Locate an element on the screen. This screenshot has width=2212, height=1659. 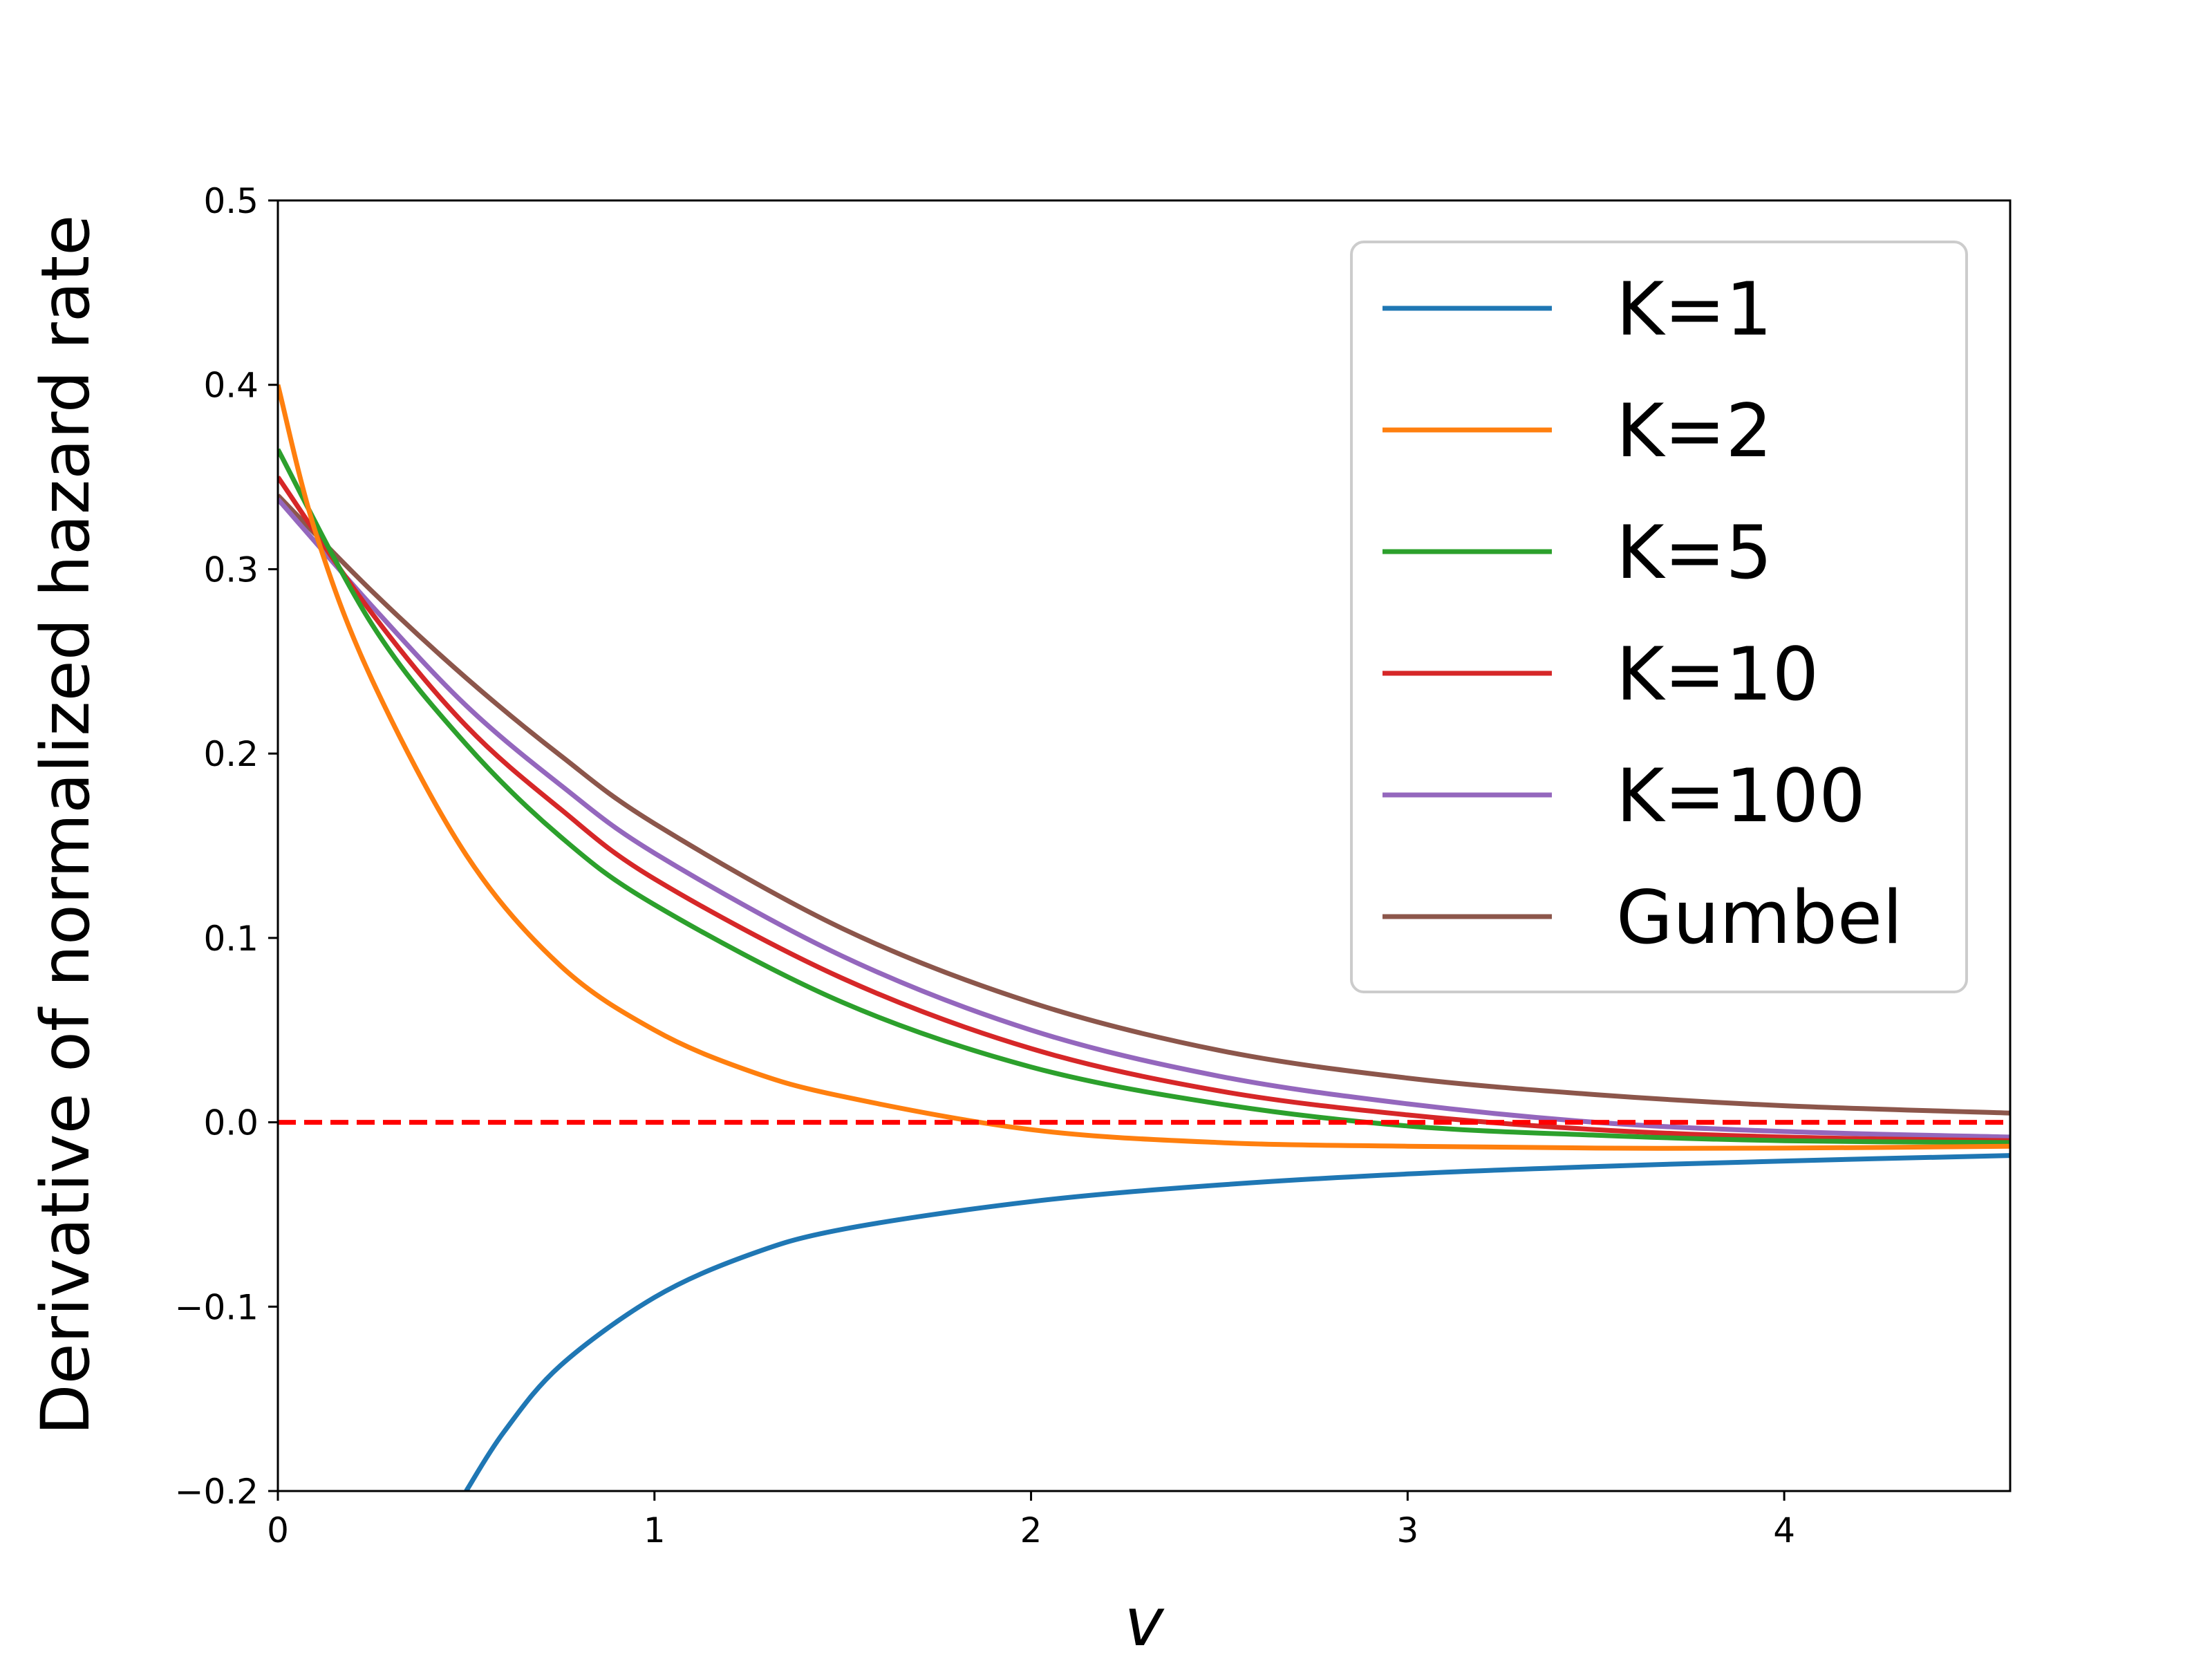
legend-label: K=1 is located at coordinates (1694, 309).